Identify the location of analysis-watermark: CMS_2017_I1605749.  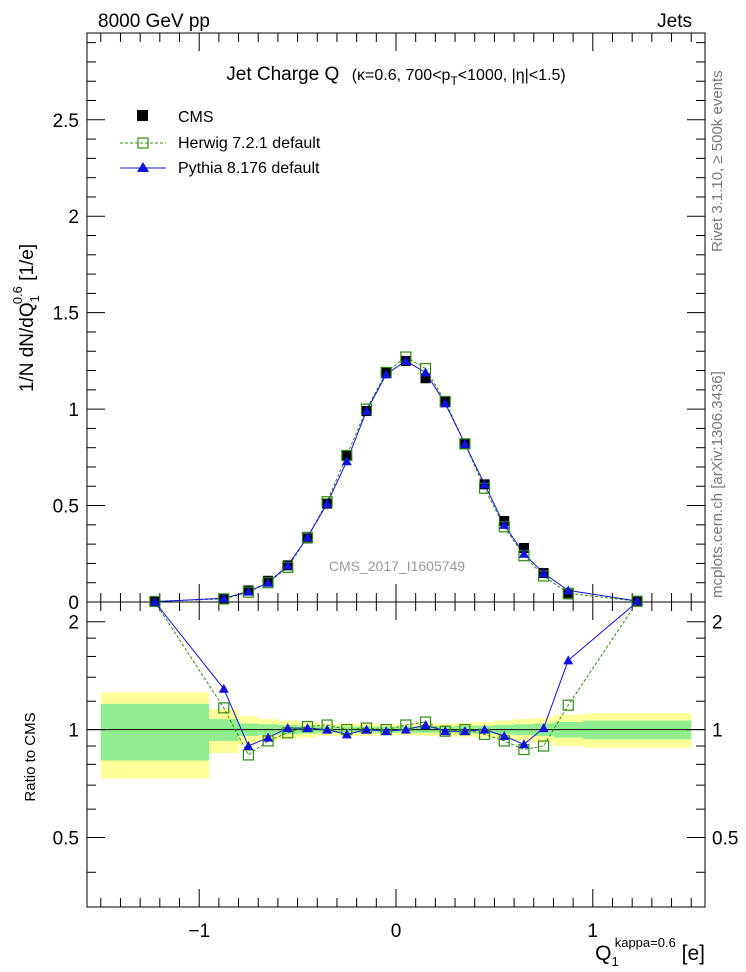
(397, 566).